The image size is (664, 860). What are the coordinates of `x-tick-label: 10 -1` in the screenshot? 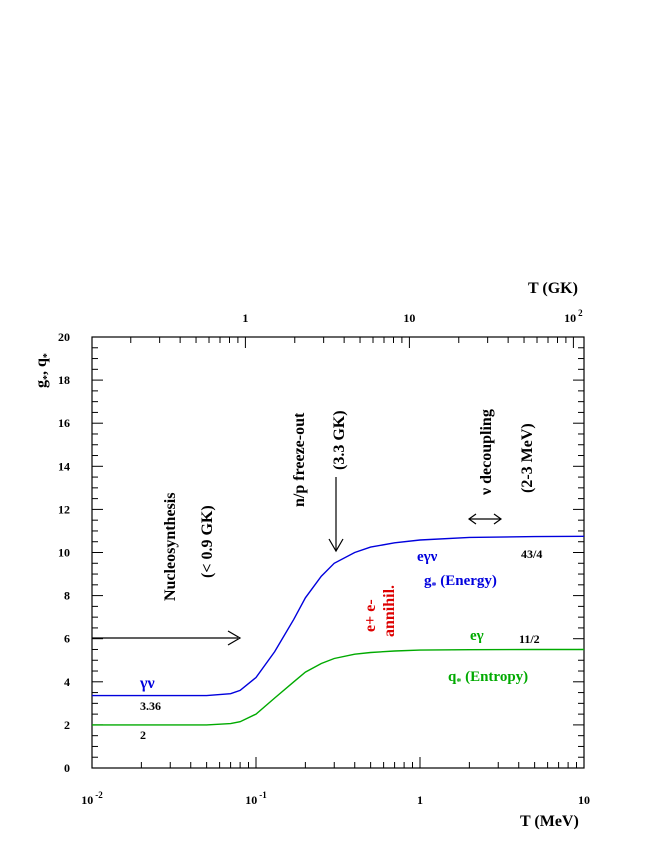 It's located at (256, 798).